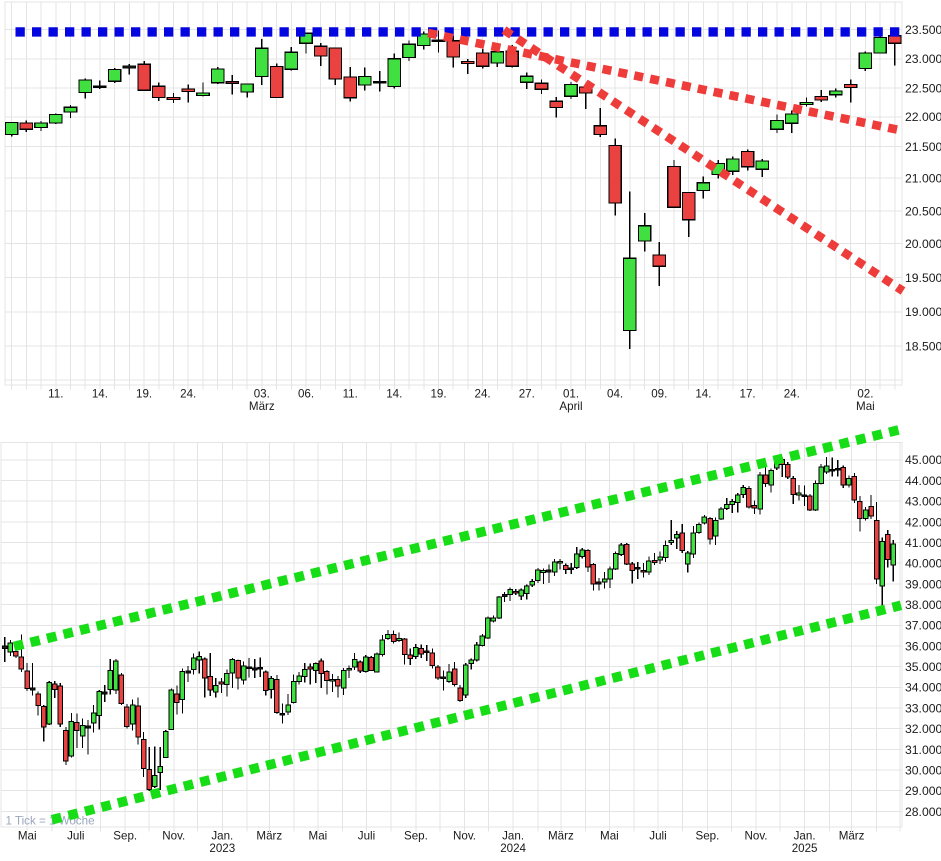  What do you see at coordinates (222, 848) in the screenshot?
I see `svg-text: 2023` at bounding box center [222, 848].